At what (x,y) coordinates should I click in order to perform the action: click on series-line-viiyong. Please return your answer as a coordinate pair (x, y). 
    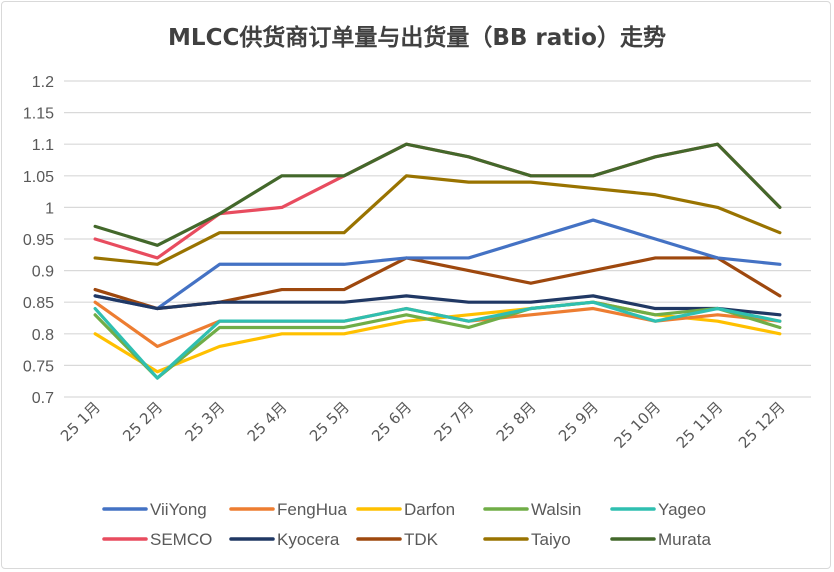
    Looking at the image, I should click on (437, 264).